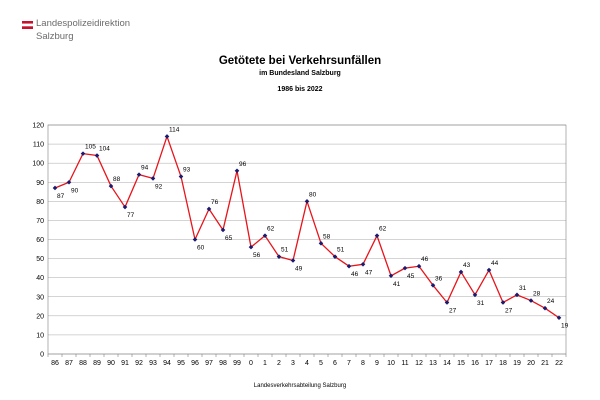 This screenshot has height=400, width=600. I want to click on data-label: 58, so click(327, 236).